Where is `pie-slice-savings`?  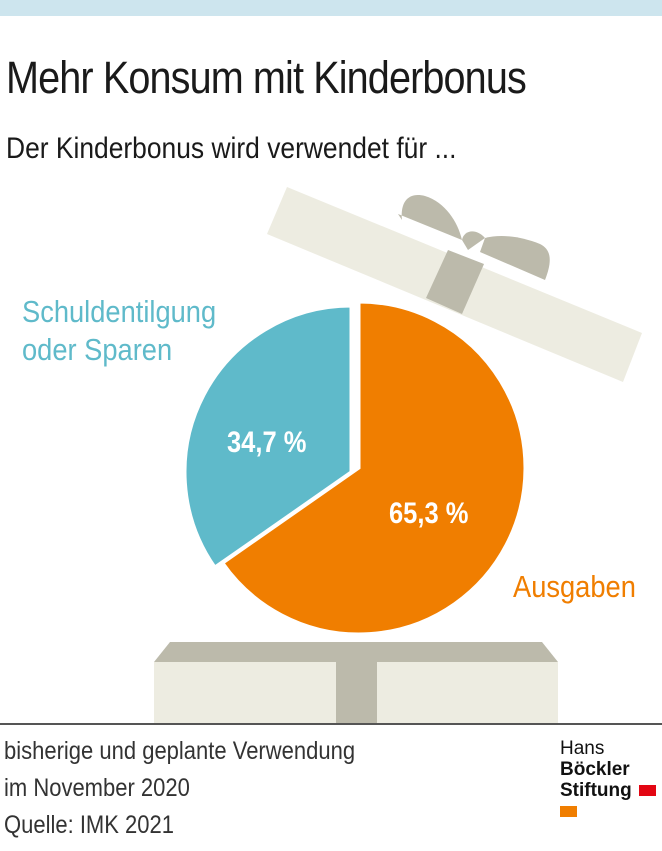 pie-slice-savings is located at coordinates (268, 437).